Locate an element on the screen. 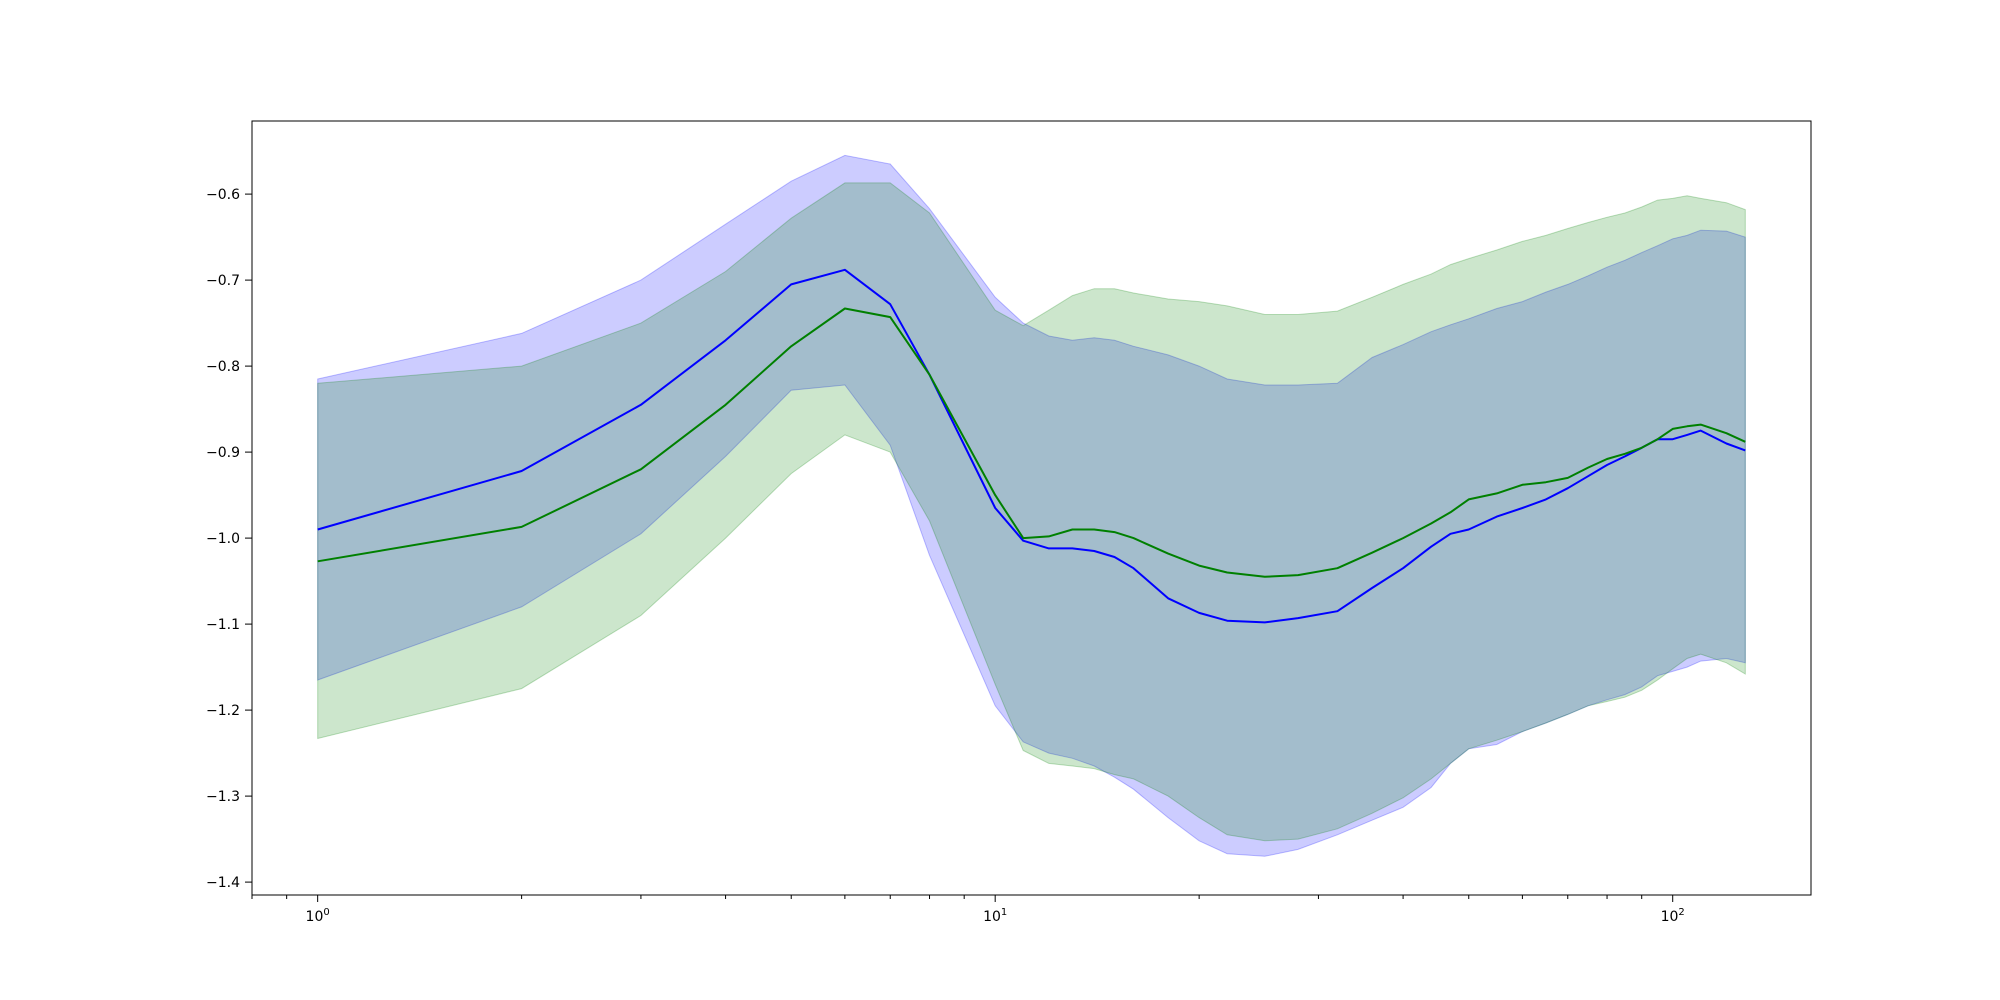  y-tick-label: −1.2 is located at coordinates (223, 711).